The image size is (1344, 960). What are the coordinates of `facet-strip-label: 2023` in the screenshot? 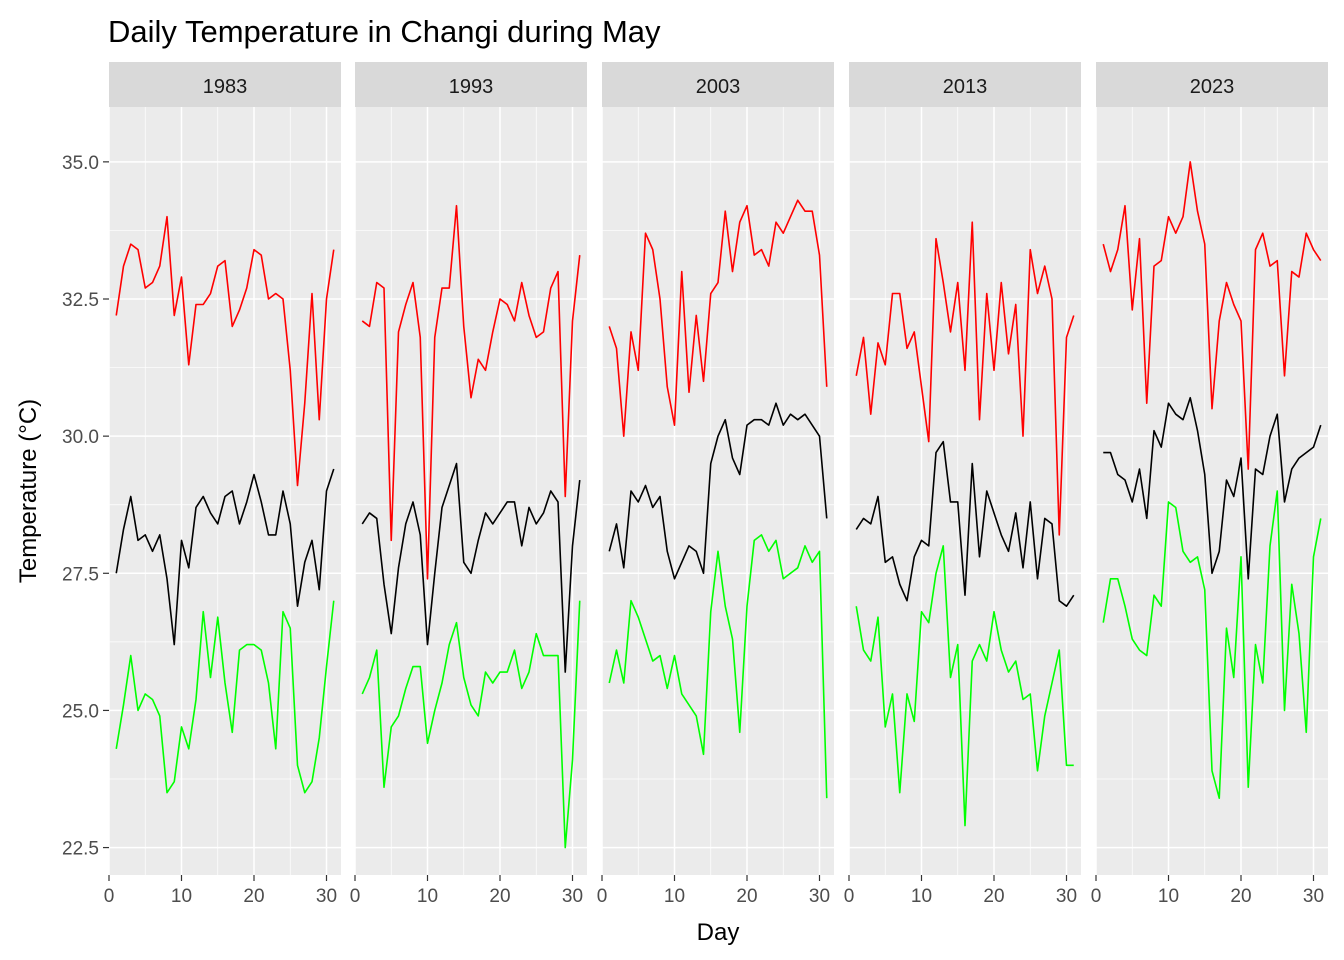 It's located at (1212, 87).